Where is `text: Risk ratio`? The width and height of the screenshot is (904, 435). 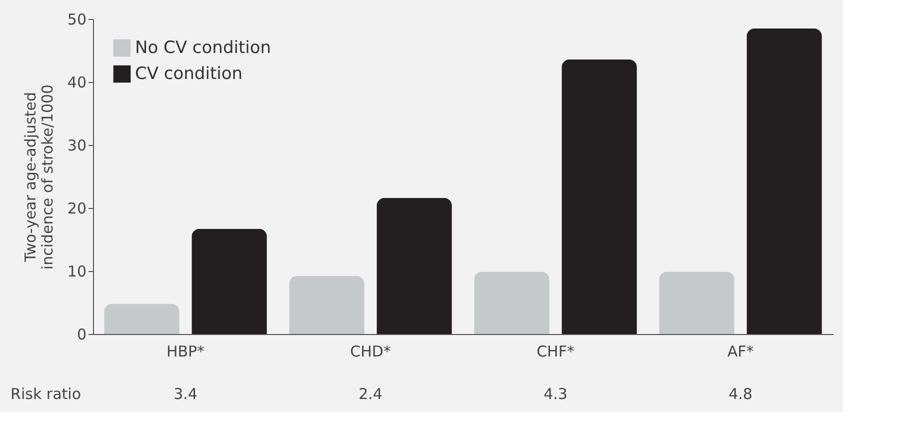 text: Risk ratio is located at coordinates (45, 394).